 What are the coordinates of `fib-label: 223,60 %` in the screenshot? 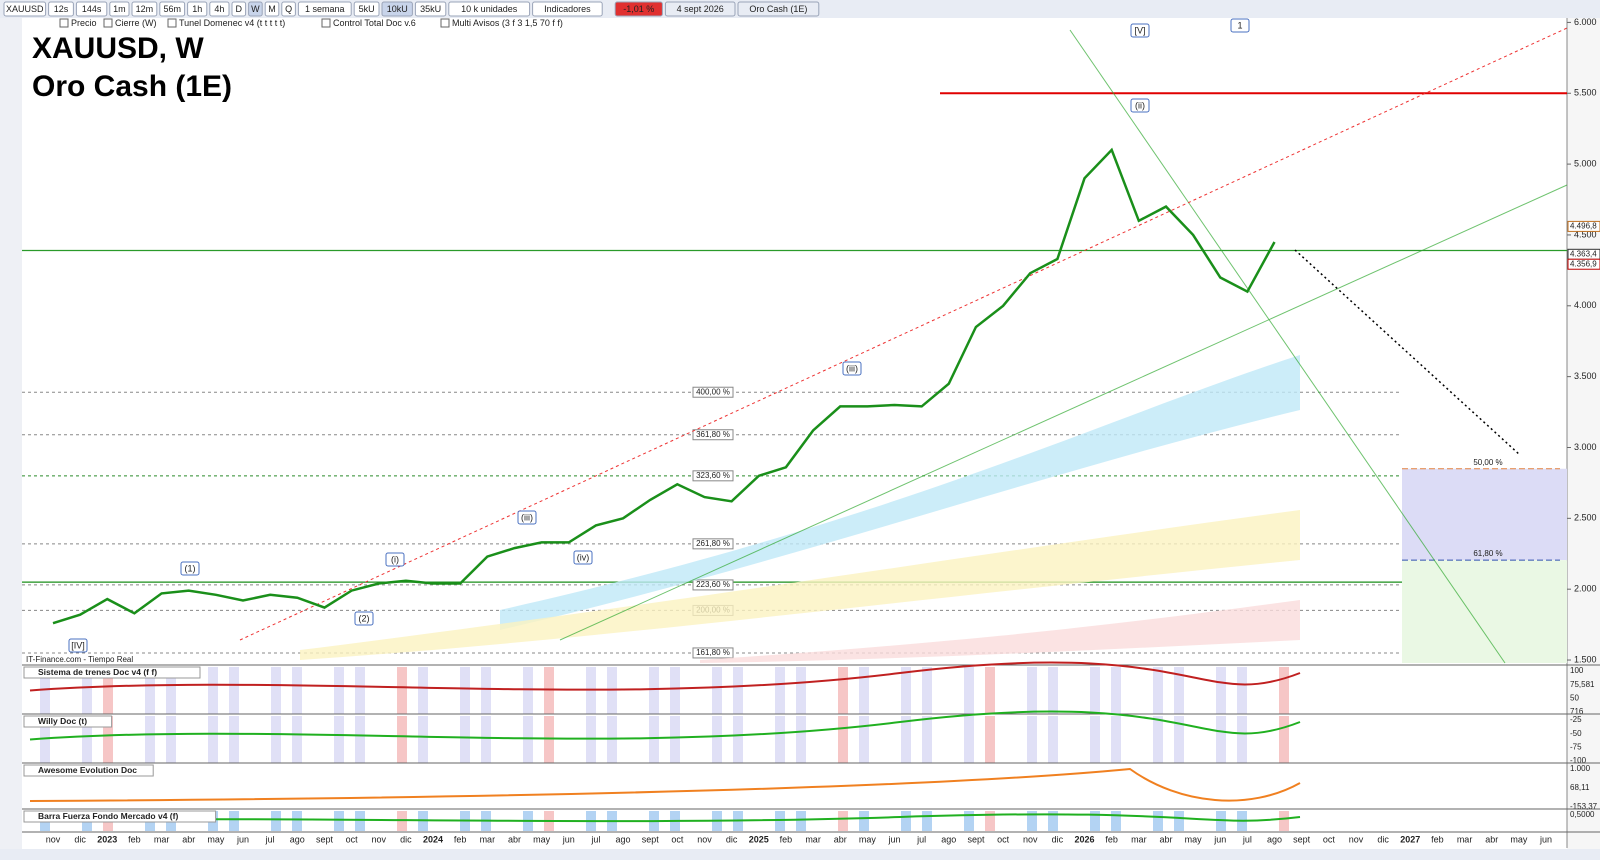 It's located at (713, 584).